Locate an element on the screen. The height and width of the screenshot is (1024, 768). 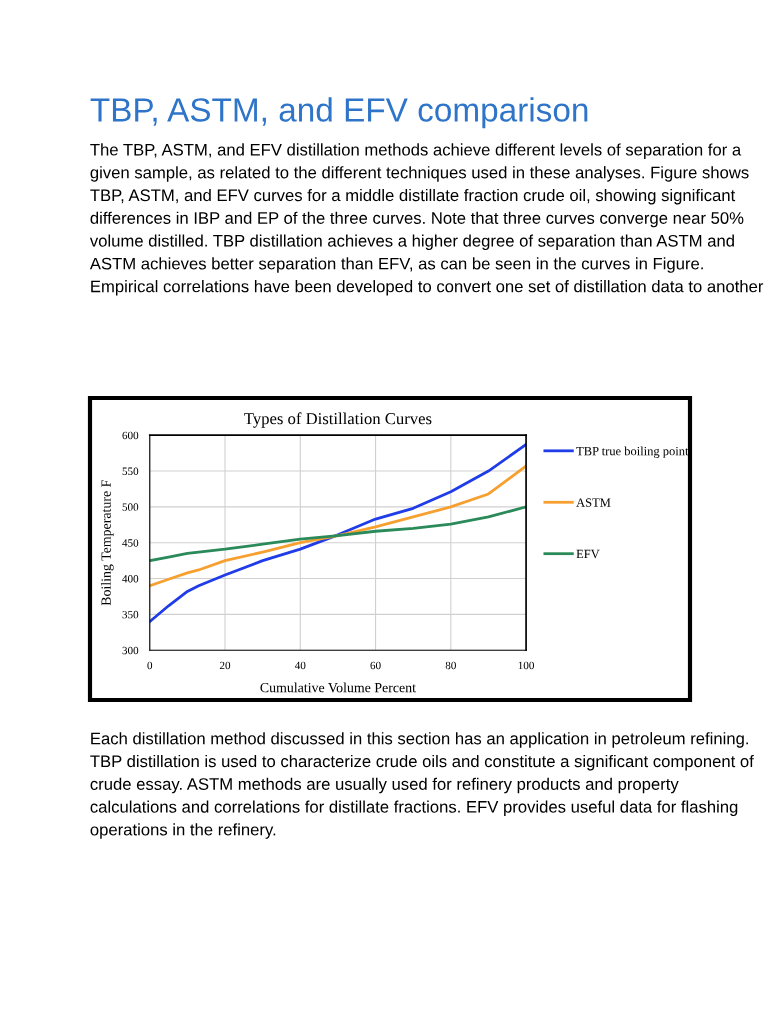
x-tick-label: 0 is located at coordinates (150, 665).